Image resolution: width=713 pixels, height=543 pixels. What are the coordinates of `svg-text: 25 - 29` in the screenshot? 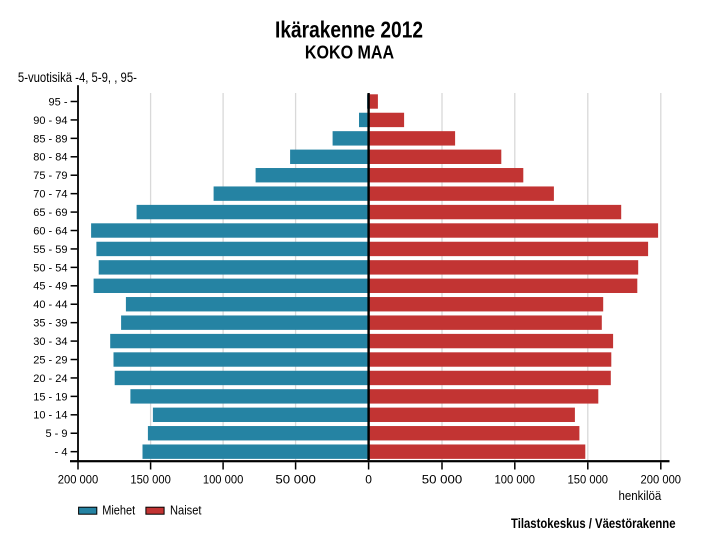 It's located at (50, 360).